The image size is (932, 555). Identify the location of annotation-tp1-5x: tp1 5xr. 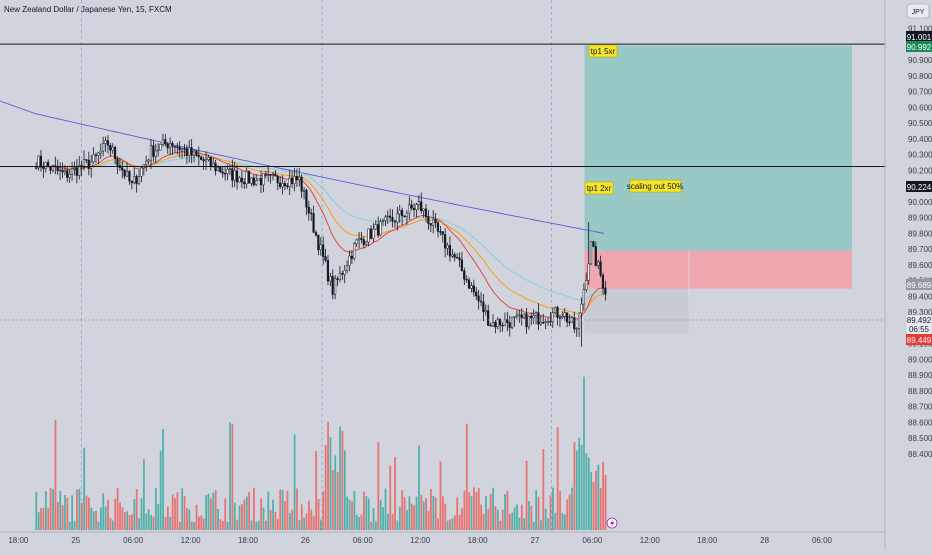
(603, 51).